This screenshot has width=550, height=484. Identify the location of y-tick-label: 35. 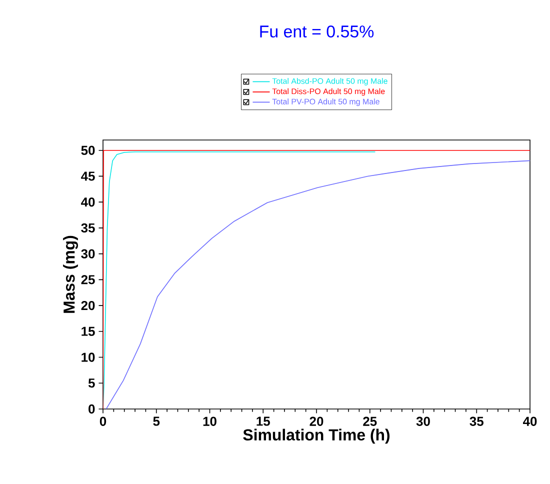
(88, 228).